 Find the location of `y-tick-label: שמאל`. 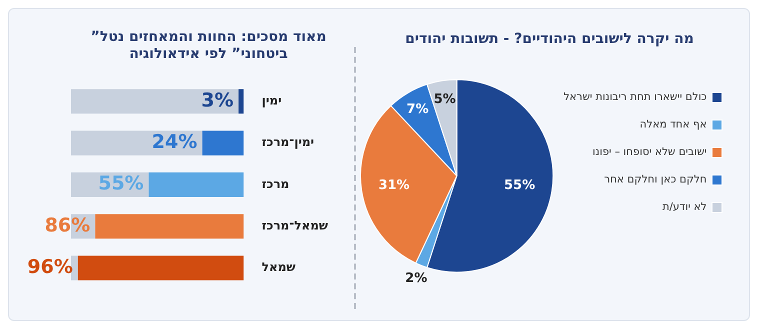

y-tick-label: שמאל is located at coordinates (279, 267).